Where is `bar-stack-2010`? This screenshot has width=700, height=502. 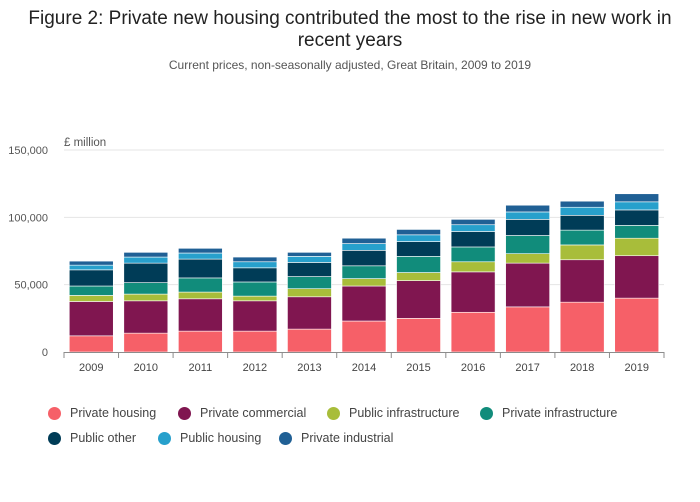 bar-stack-2010 is located at coordinates (146, 302).